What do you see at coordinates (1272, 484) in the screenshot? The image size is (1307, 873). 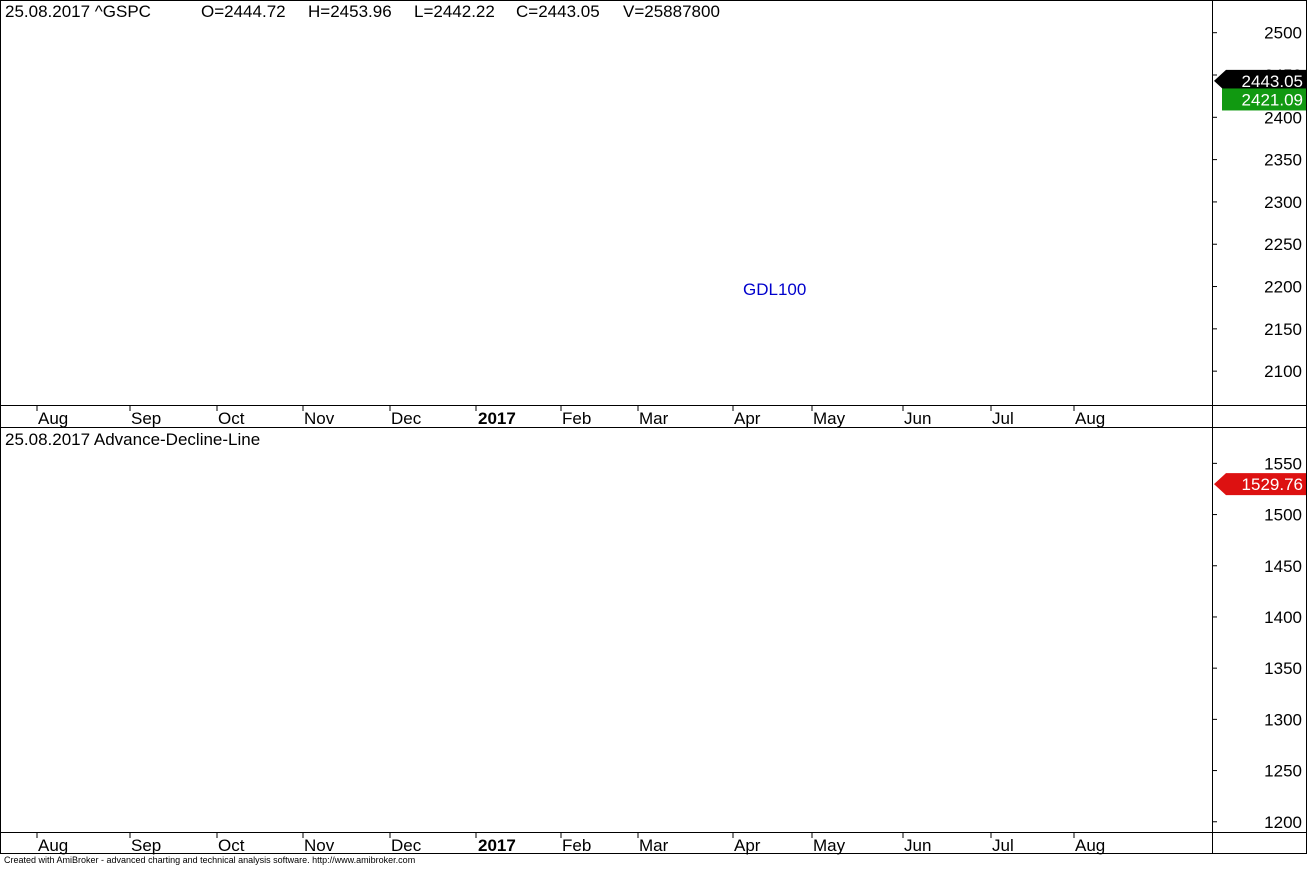 I see `adl-tag: 1529.76` at bounding box center [1272, 484].